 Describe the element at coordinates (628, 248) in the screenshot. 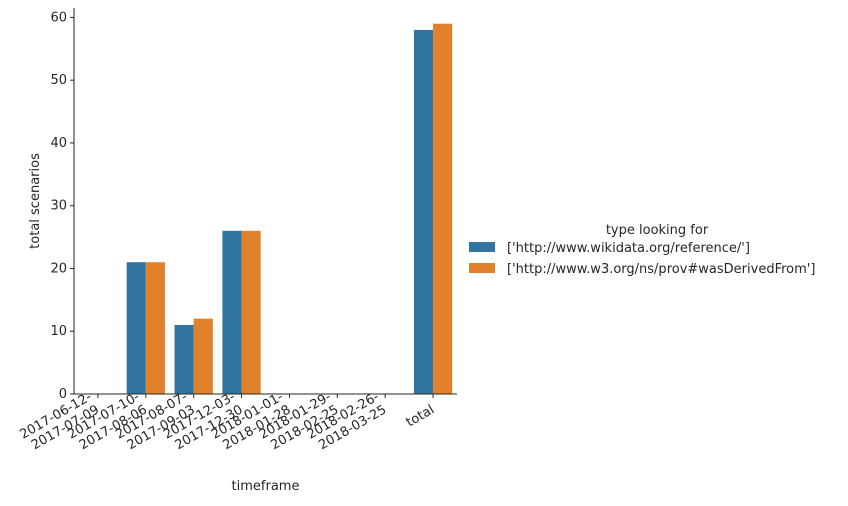

I see `legend-entry: ['http://www.wikidata.org/reference/']` at that location.